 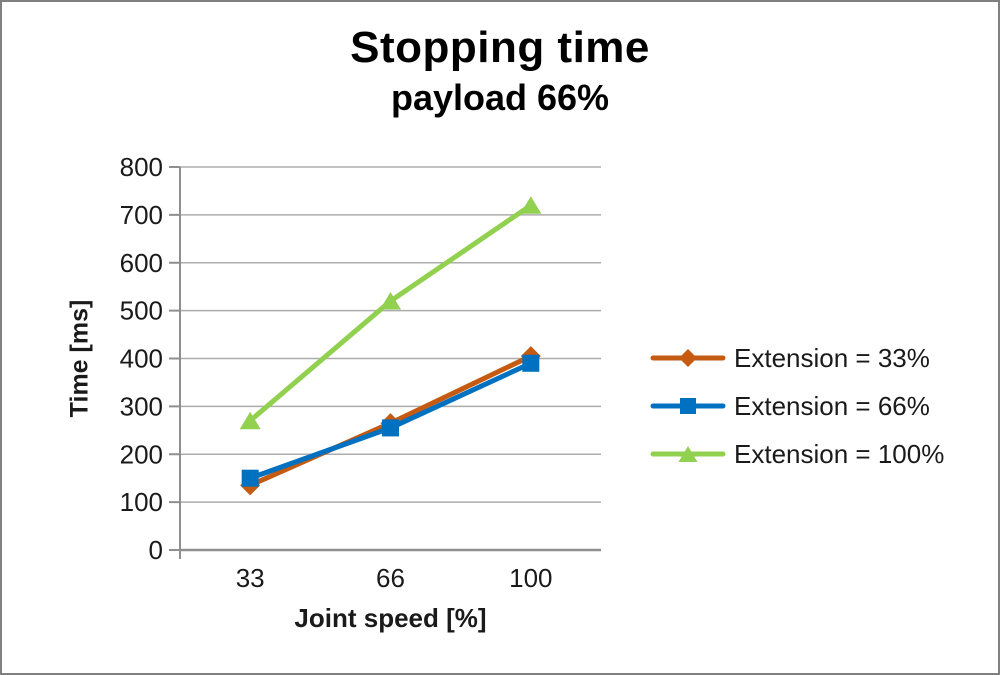 I want to click on y-tick-label: 400, so click(x=141, y=359).